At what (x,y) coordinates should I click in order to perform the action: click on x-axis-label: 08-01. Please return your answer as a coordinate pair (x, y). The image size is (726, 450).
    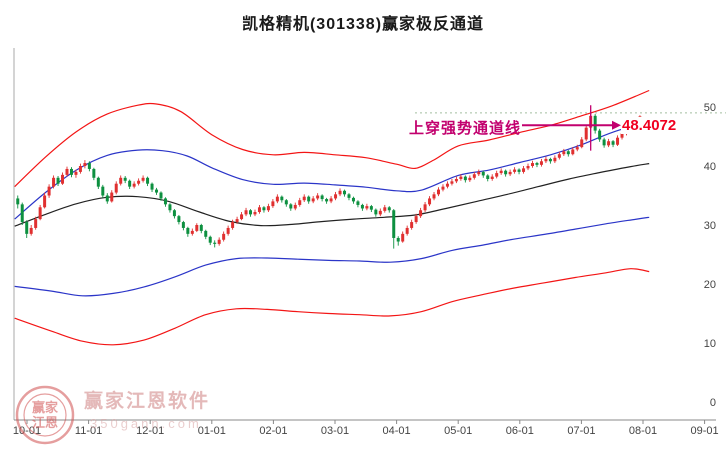
    Looking at the image, I should click on (643, 431).